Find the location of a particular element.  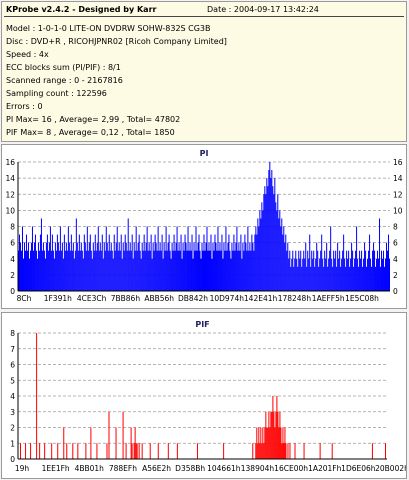

y-tick-label-right: 0 is located at coordinates (395, 291).